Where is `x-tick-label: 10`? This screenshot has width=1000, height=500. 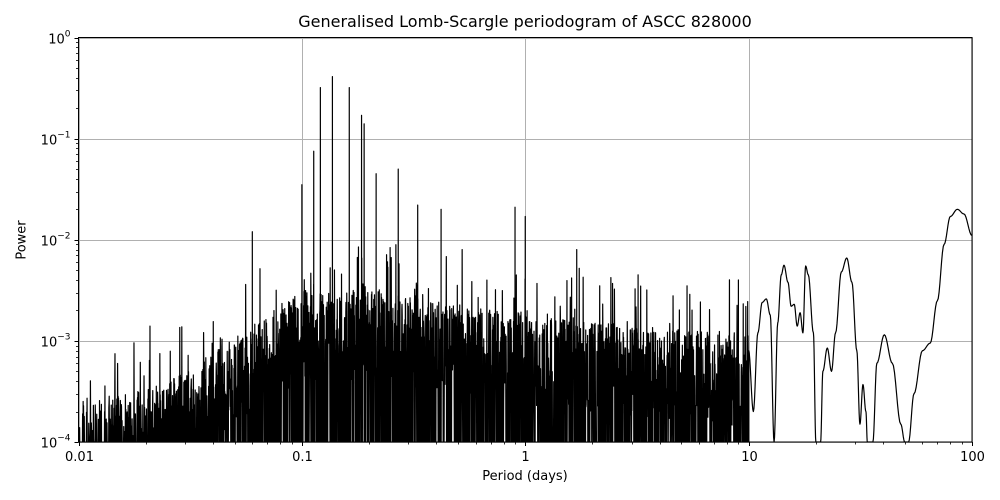
x-tick-label: 10 is located at coordinates (749, 457).